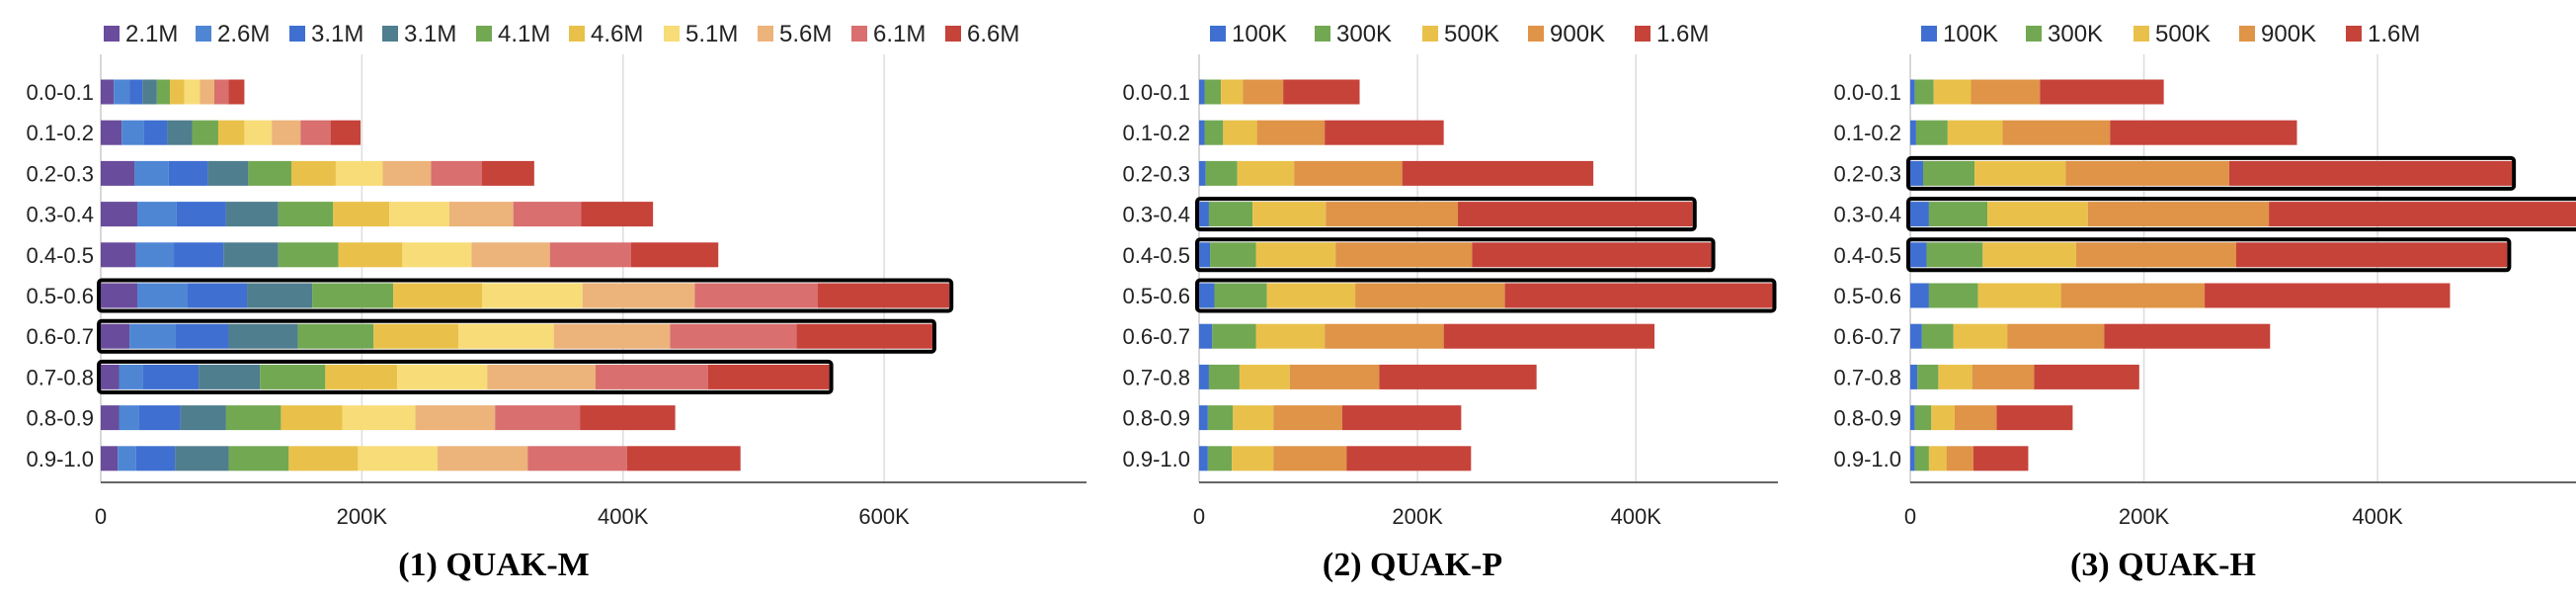 This screenshot has width=2576, height=601. I want to click on legend-item: 900K, so click(1566, 34).